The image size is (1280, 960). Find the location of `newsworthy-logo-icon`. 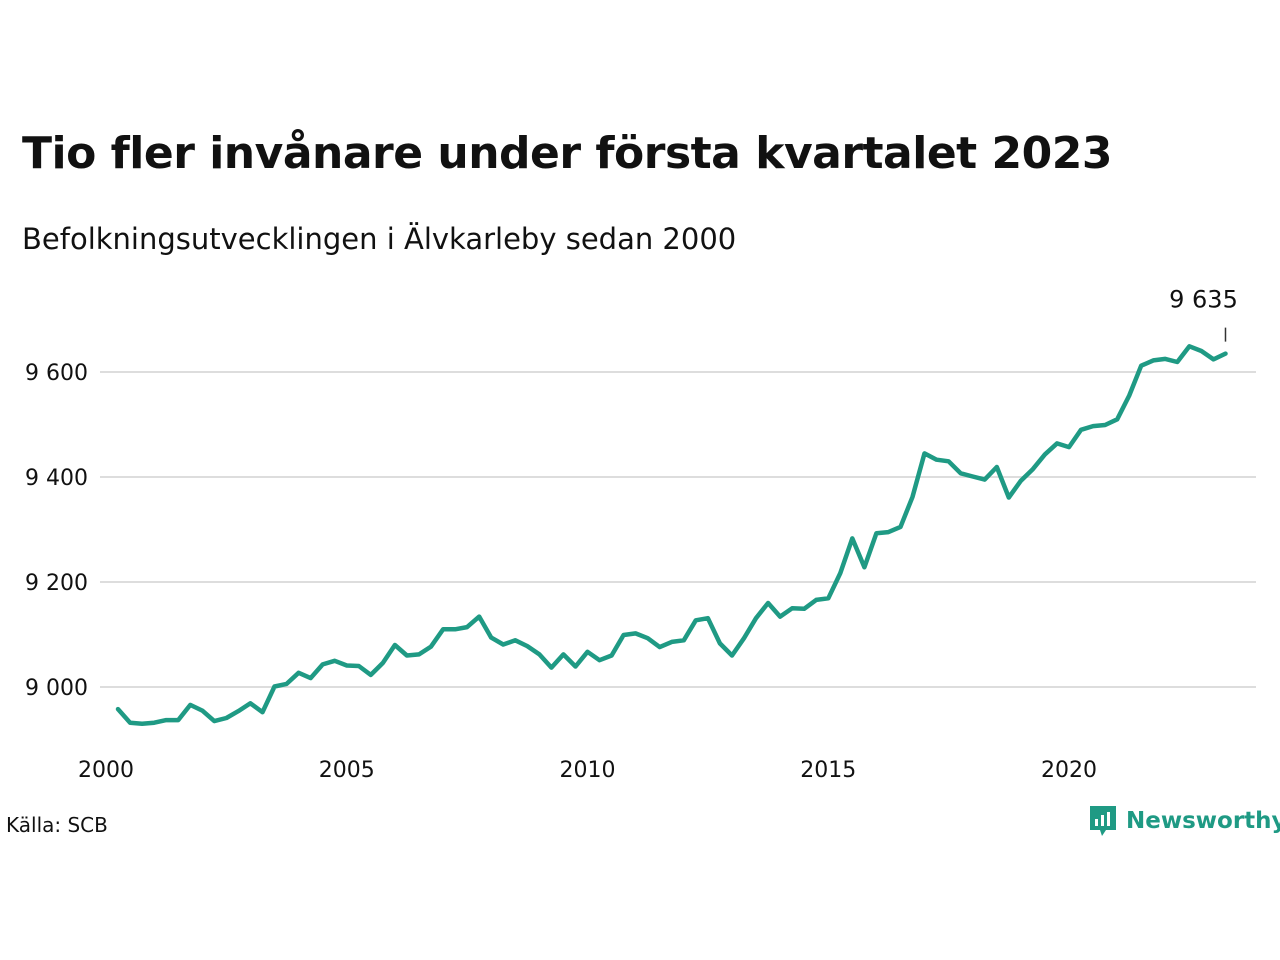

newsworthy-logo-icon is located at coordinates (1103, 821).